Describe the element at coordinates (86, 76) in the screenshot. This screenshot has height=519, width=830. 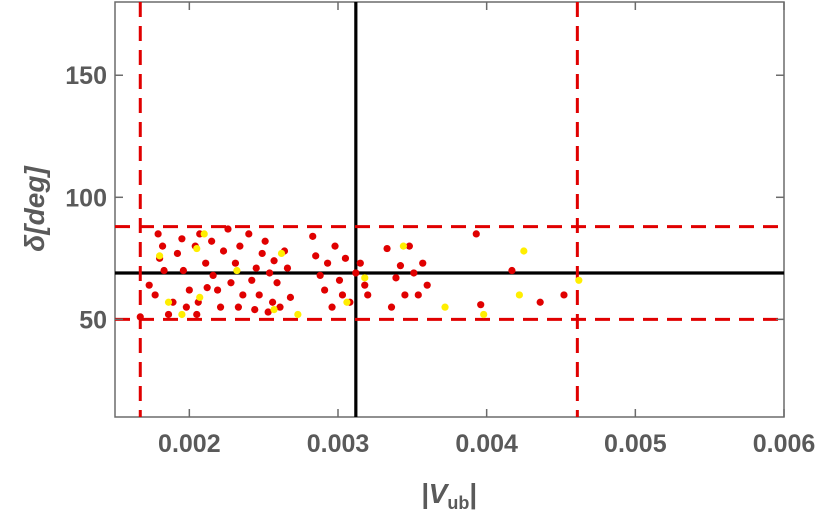
I see `y-tick-label: 150` at that location.